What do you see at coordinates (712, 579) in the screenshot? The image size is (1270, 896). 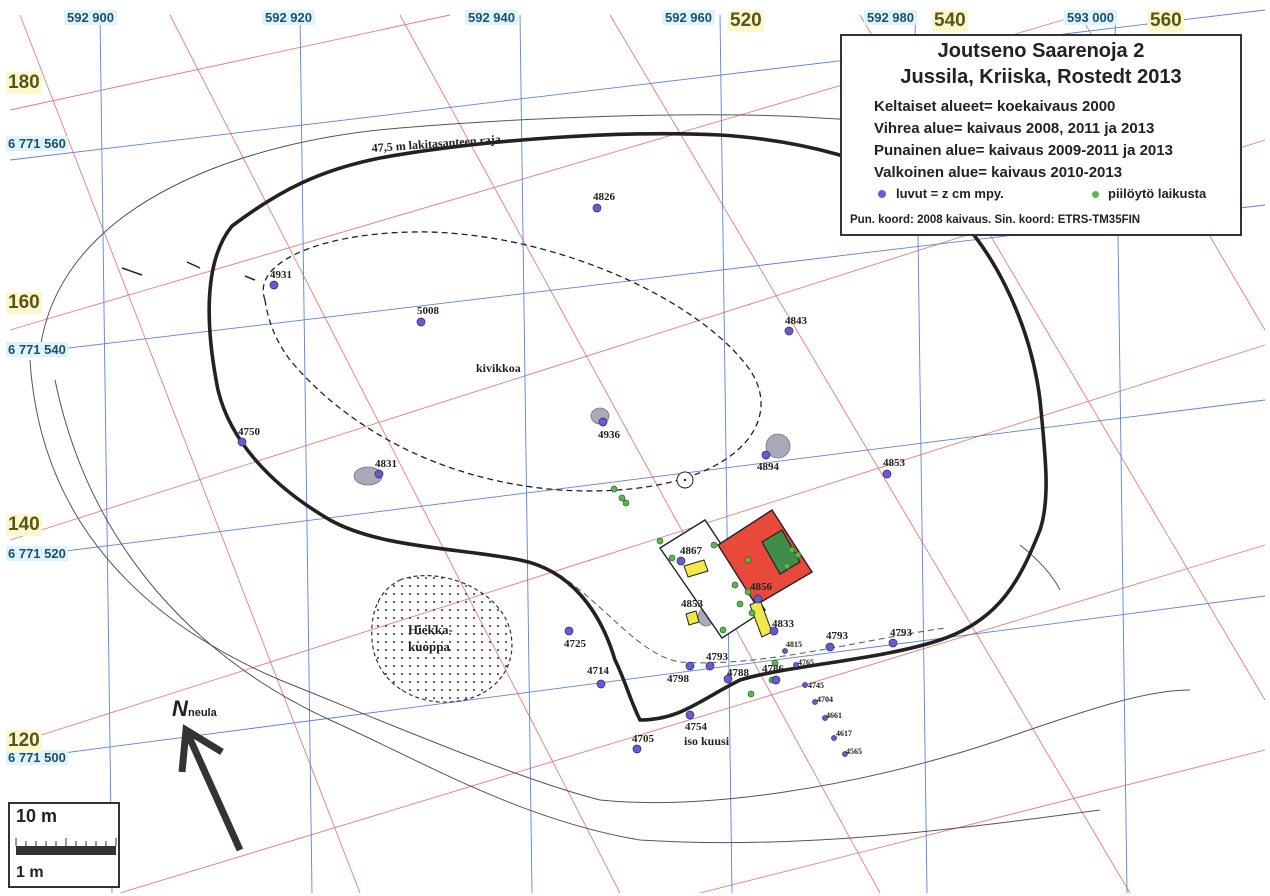 I see `white-area` at bounding box center [712, 579].